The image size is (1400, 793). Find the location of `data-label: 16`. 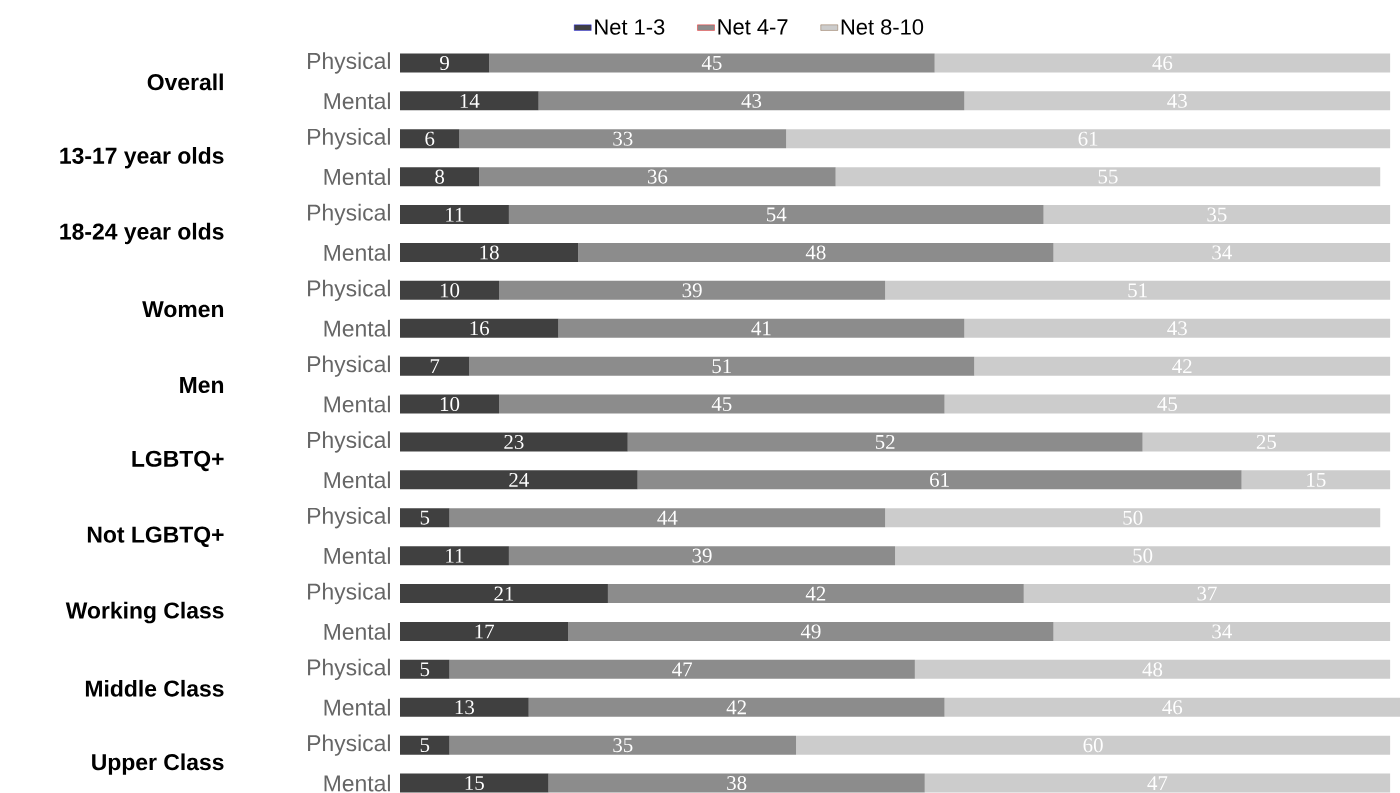

data-label: 16 is located at coordinates (480, 328).